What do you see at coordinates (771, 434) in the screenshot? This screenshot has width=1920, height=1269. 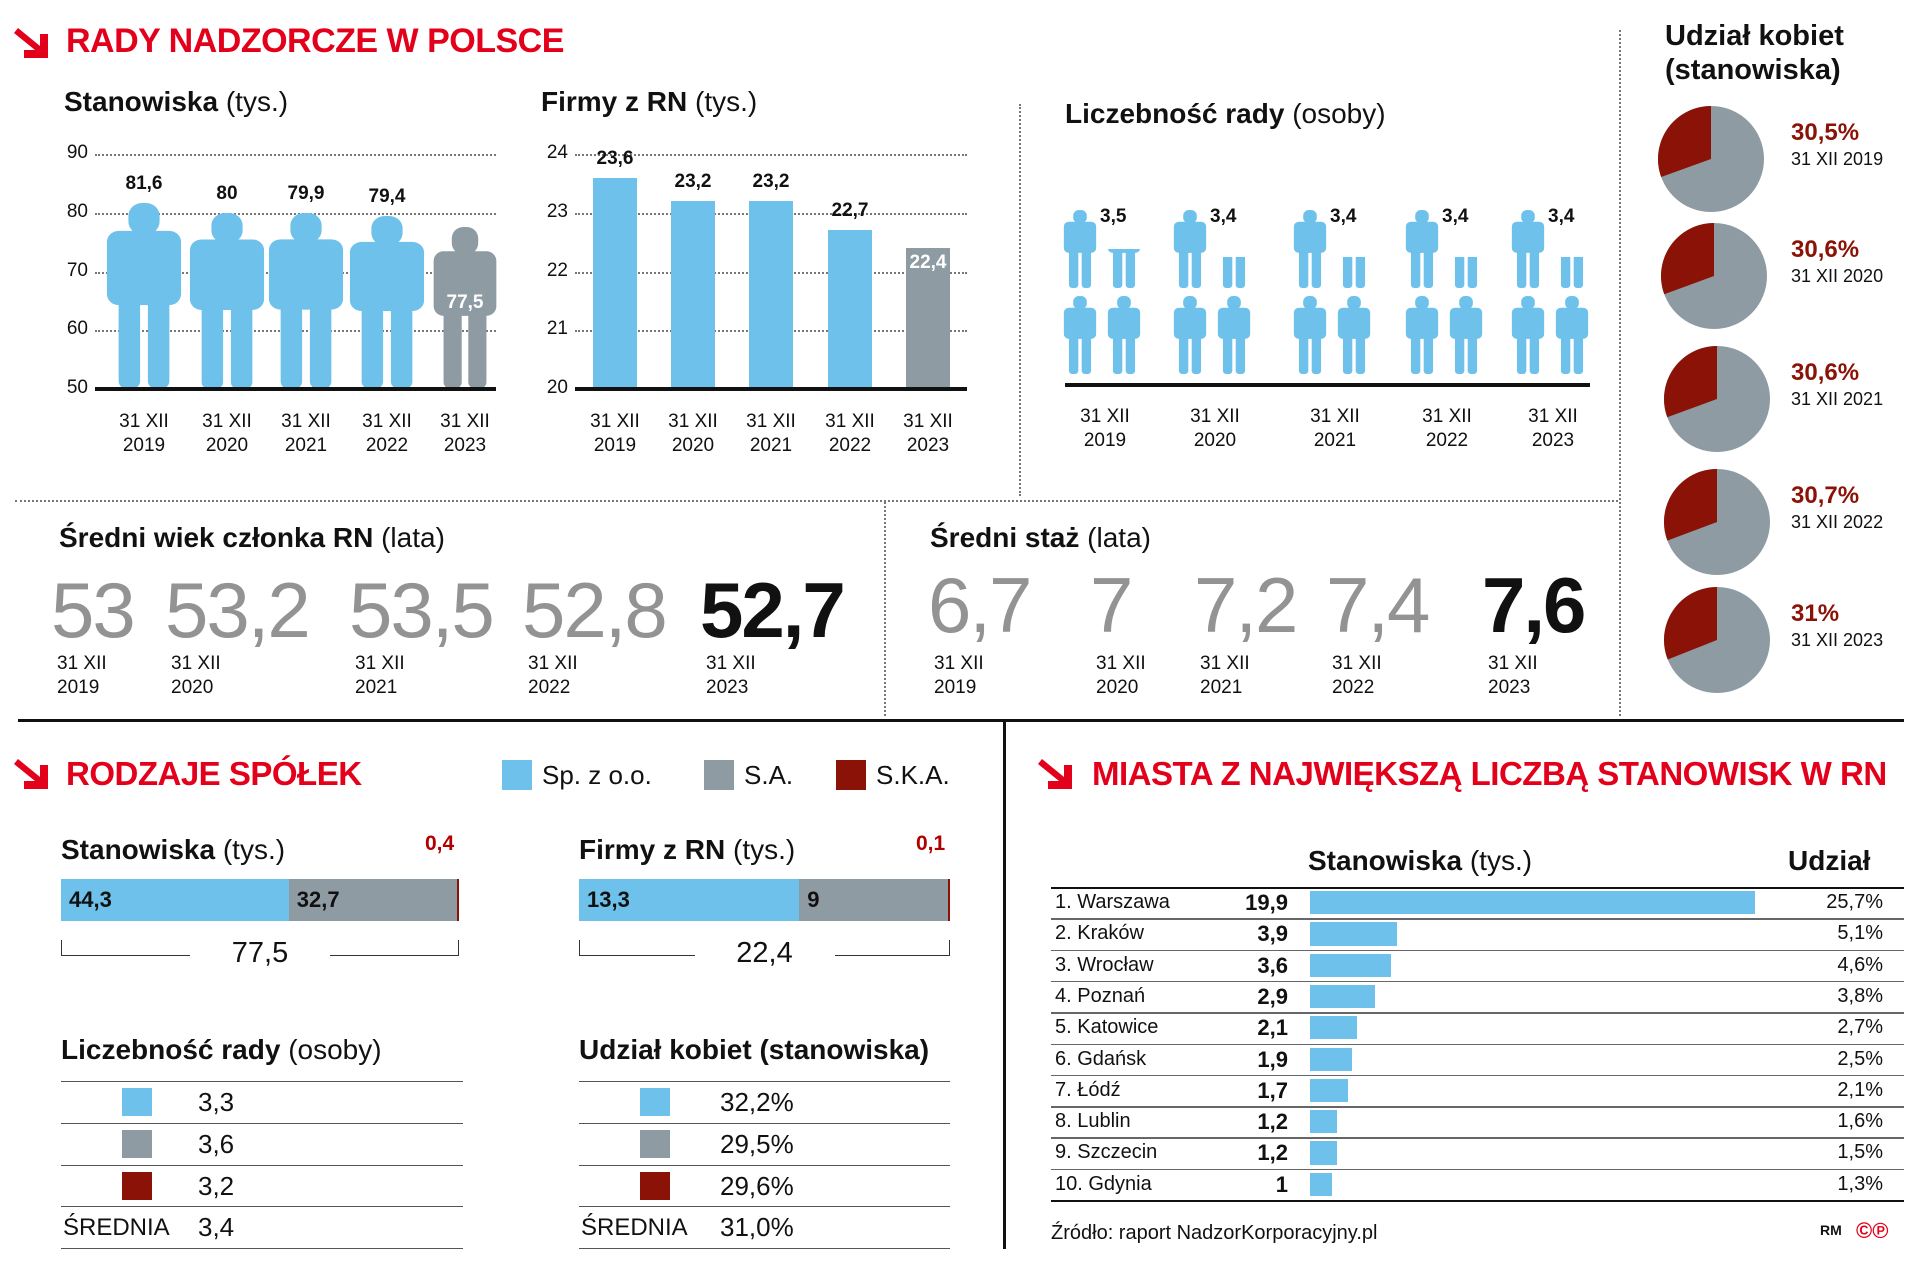 I see `firms-date-label: 31 XII 2021` at bounding box center [771, 434].